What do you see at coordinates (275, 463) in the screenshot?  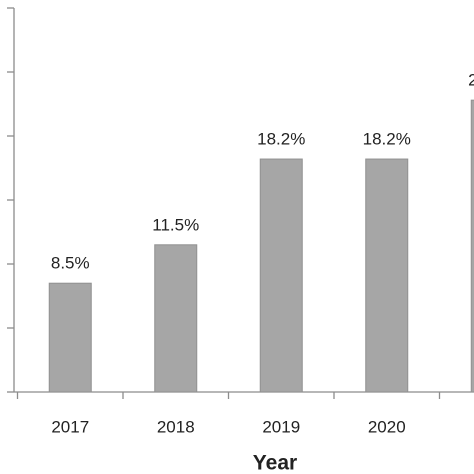 I see `x-axis-title: Year` at bounding box center [275, 463].